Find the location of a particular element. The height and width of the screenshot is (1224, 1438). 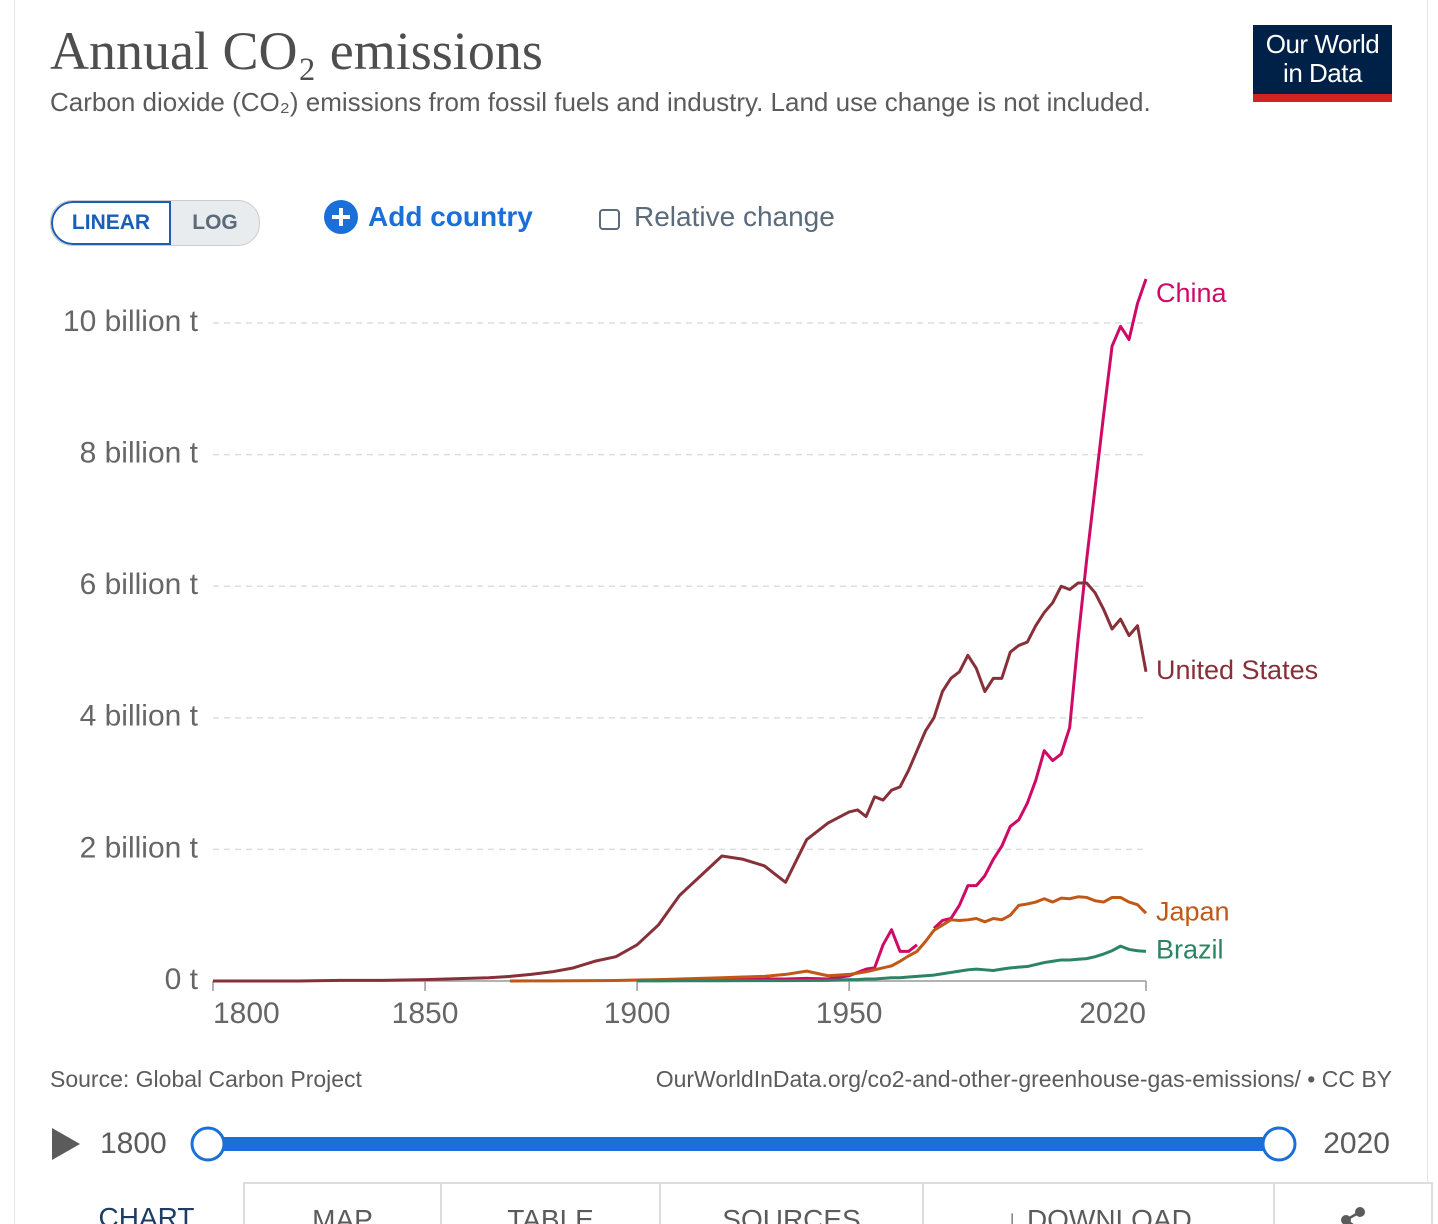

logo-line: in Data is located at coordinates (1322, 73).